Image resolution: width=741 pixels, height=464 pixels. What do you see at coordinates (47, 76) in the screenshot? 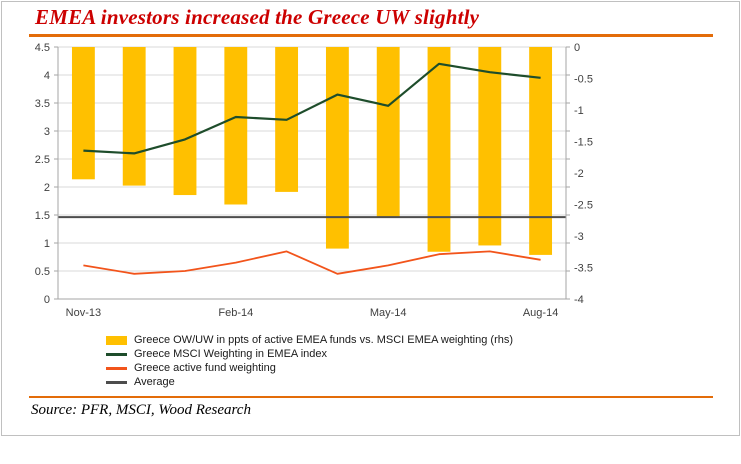
I see `left-axis-label: 4` at bounding box center [47, 76].